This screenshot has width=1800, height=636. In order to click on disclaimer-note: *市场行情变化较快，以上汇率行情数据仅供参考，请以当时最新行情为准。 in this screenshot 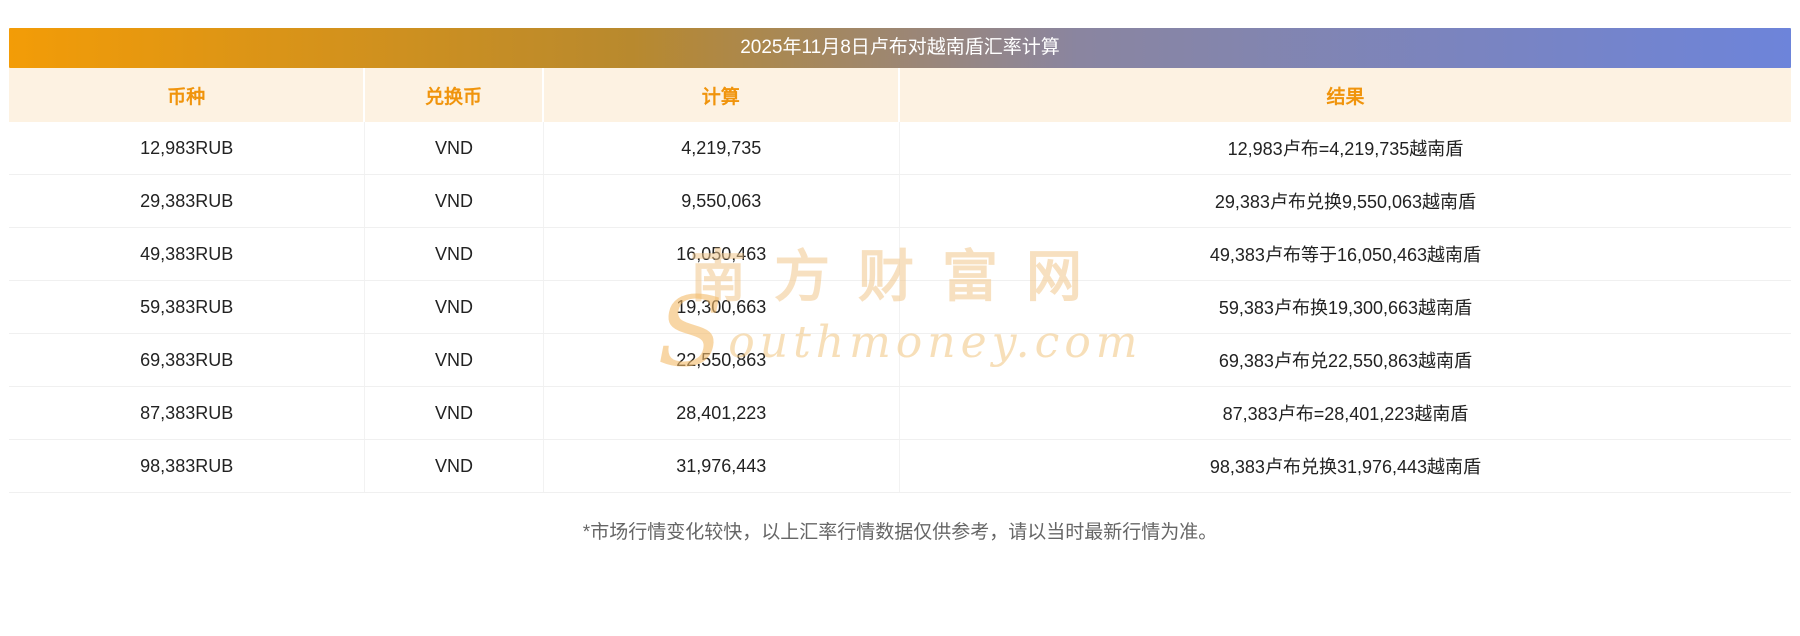, I will do `click(900, 532)`.